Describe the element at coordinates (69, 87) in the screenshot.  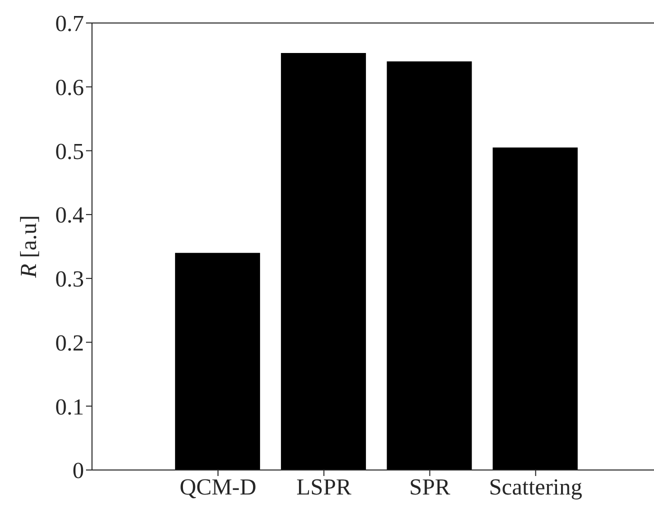
I see `y-tick-label: 0.6` at that location.